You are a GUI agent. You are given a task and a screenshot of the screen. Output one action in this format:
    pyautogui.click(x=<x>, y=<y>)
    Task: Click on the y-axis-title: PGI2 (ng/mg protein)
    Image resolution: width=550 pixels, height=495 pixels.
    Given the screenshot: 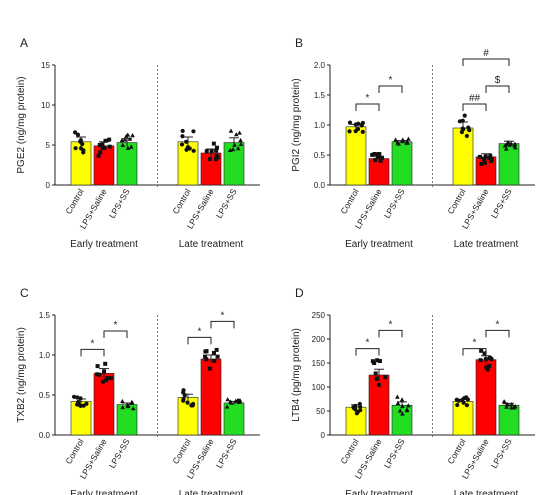 What is the action you would take?
    pyautogui.click(x=296, y=124)
    